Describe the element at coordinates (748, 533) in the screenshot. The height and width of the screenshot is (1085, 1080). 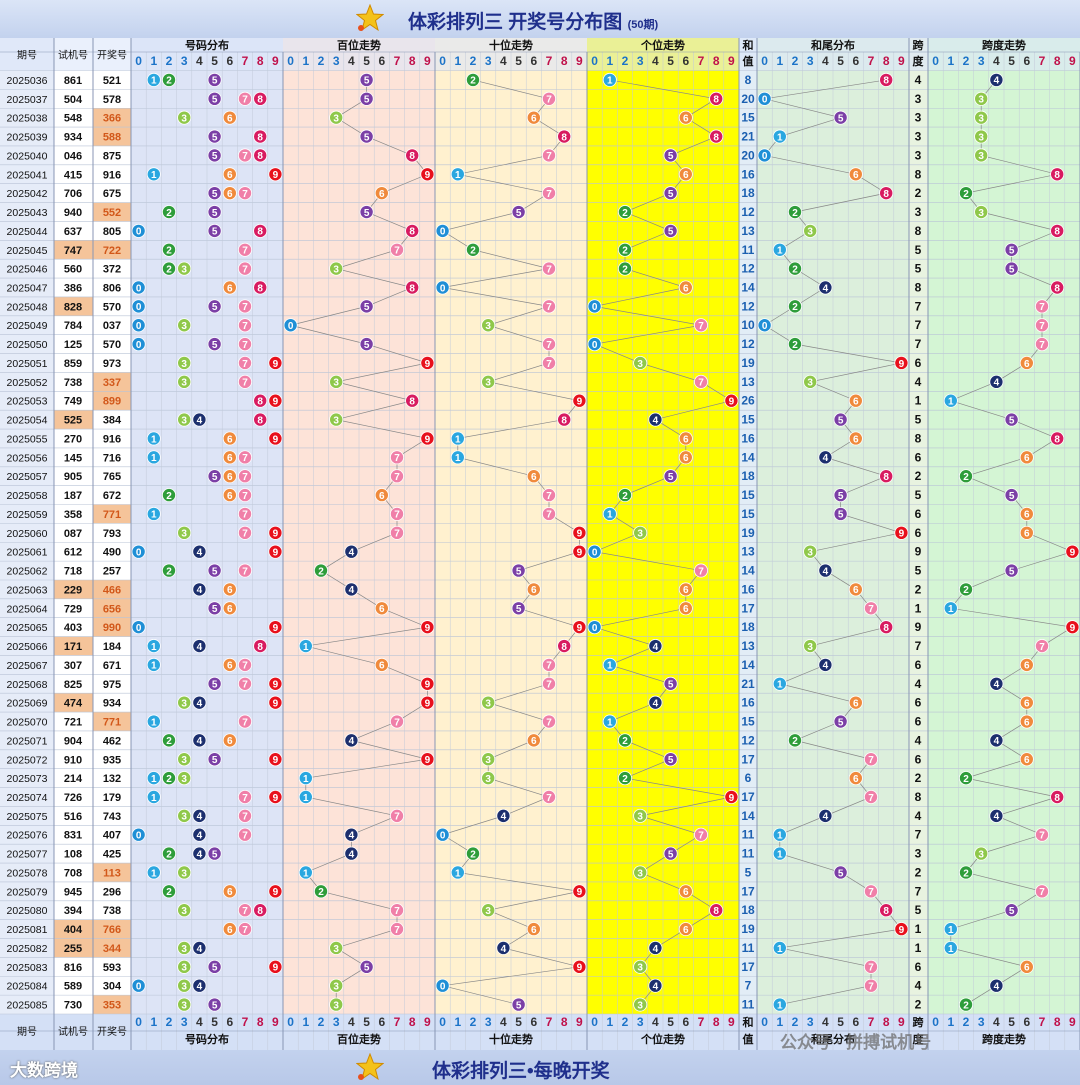
I see `sum-cell: 19` at that location.